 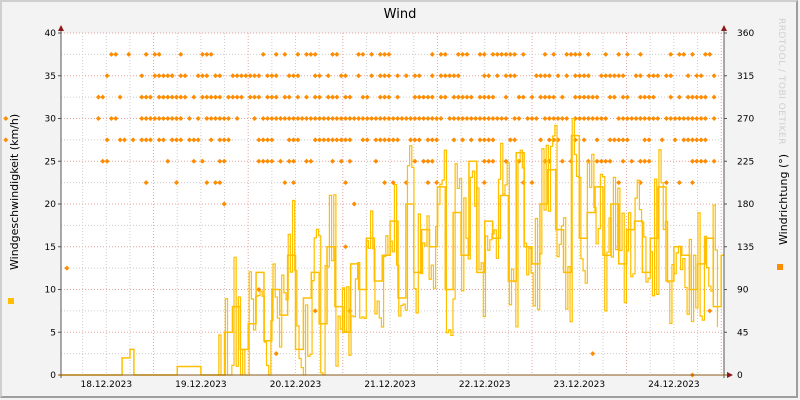 I want to click on chart-title: Wind, so click(x=400, y=14).